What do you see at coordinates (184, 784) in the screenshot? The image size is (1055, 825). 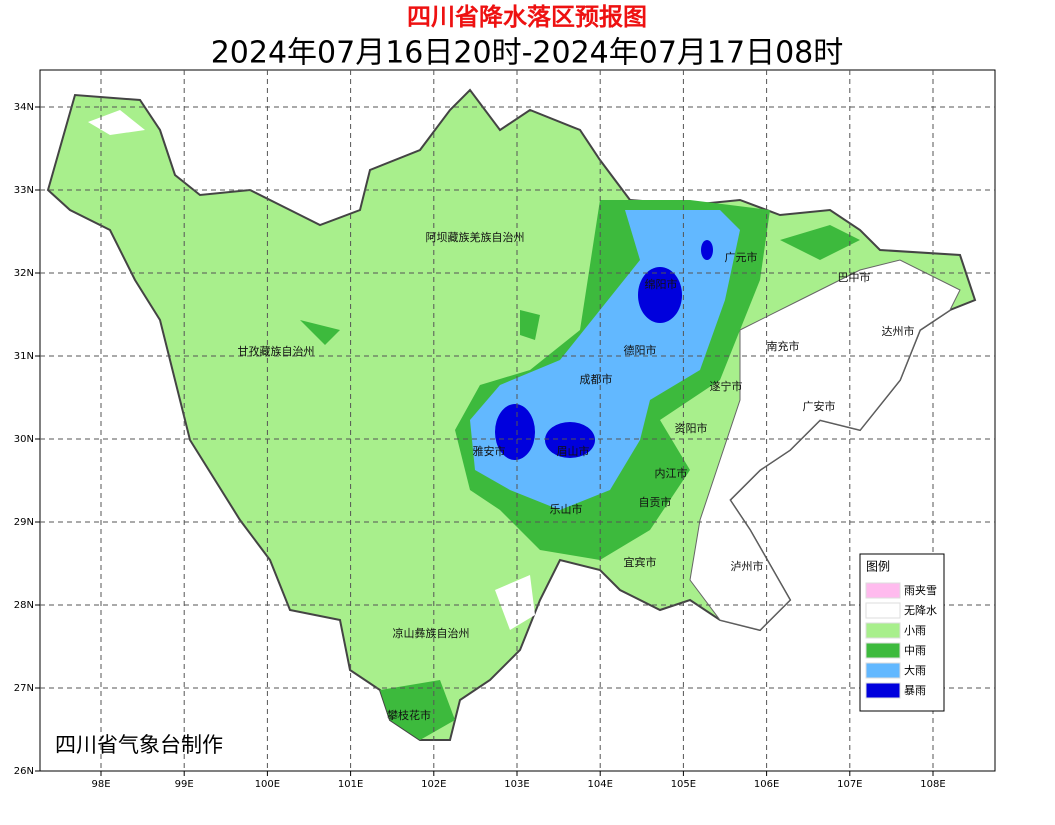 I see `lon-label: 99E` at bounding box center [184, 784].